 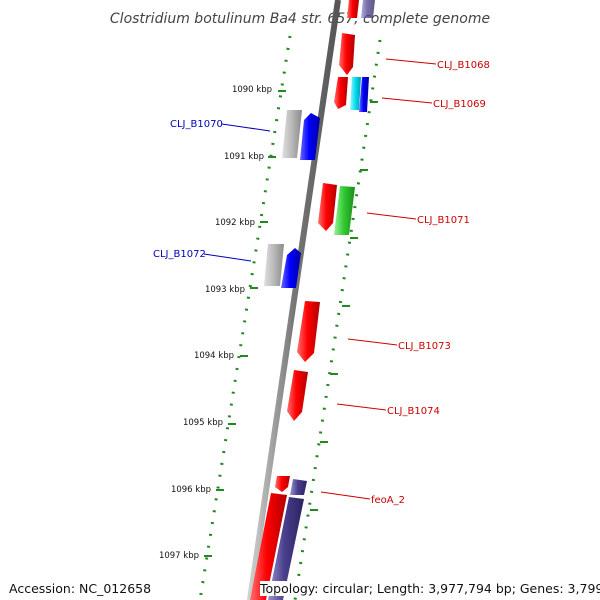 What do you see at coordinates (344, 210) in the screenshot?
I see `gene-clj-b1071` at bounding box center [344, 210].